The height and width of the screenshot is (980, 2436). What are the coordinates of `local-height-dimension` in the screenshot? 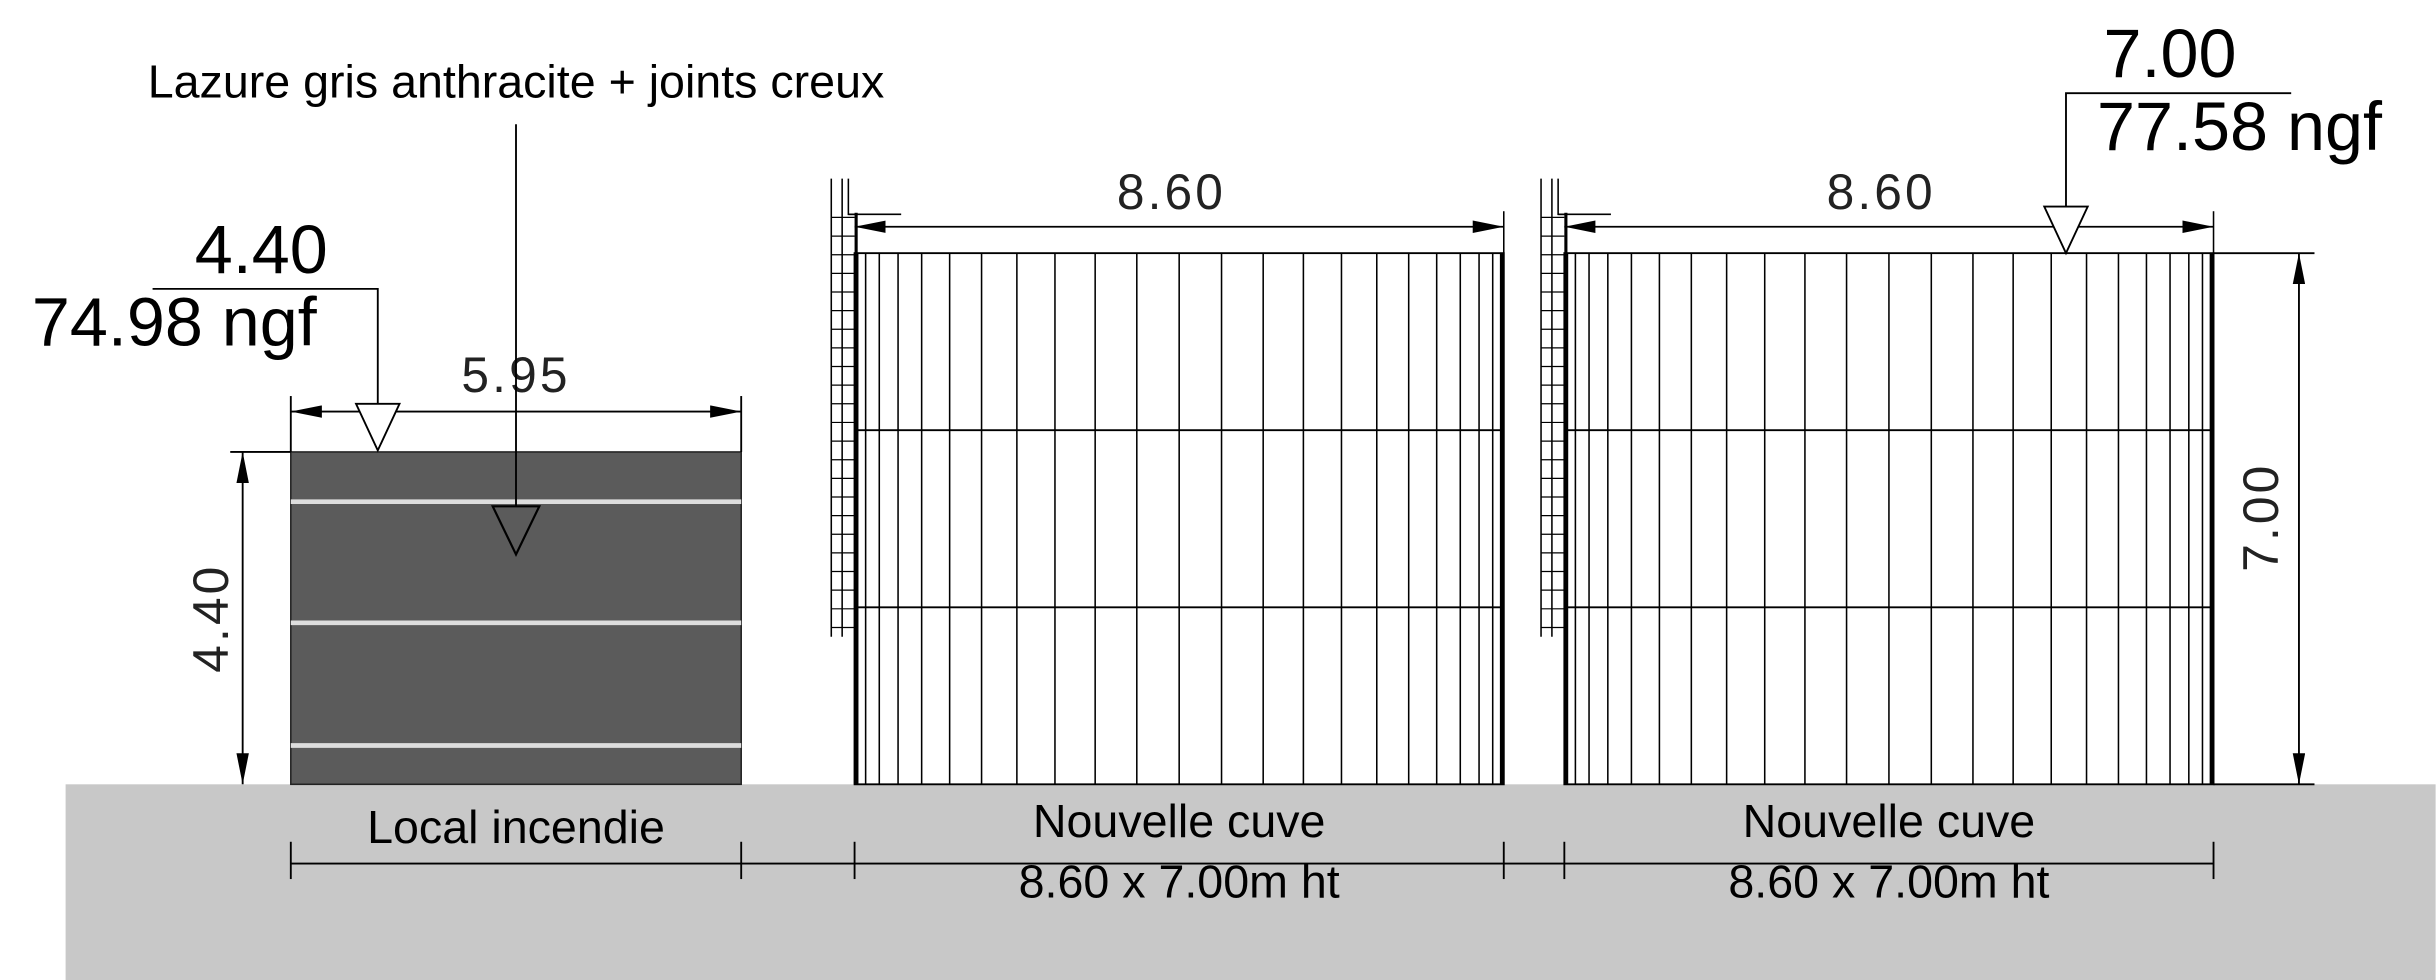 It's located at (260, 618).